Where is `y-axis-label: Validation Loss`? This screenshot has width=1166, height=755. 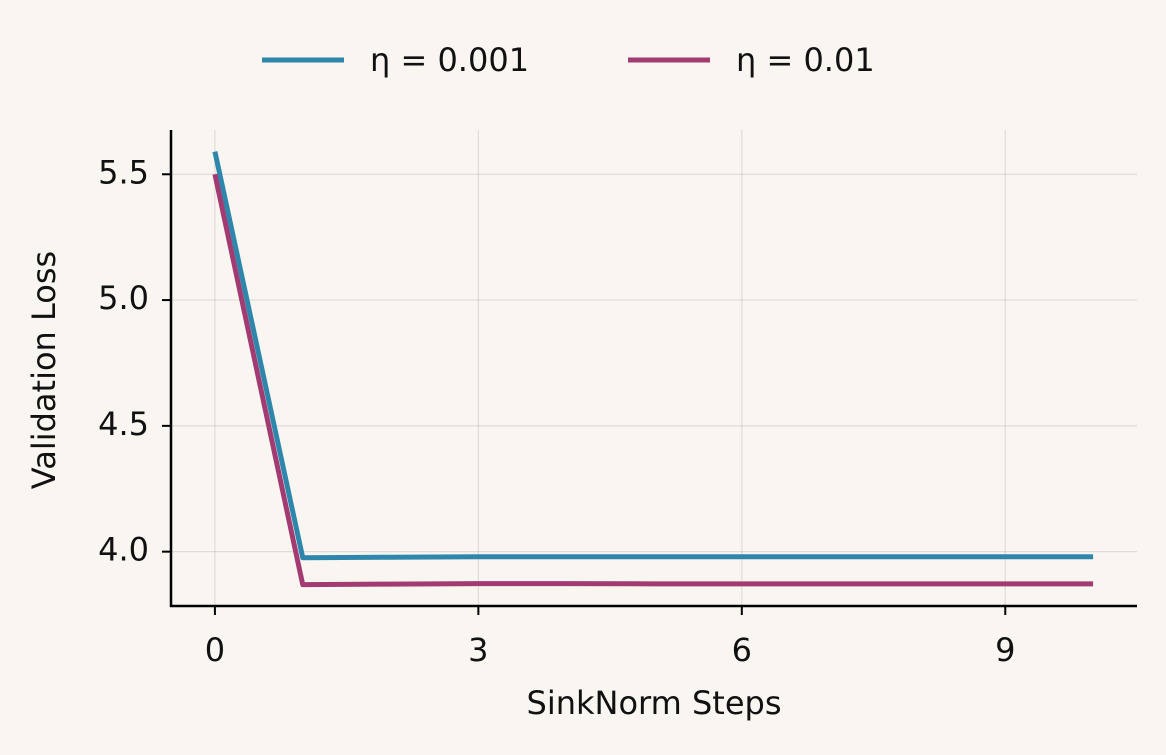
y-axis-label: Validation Loss is located at coordinates (44, 370).